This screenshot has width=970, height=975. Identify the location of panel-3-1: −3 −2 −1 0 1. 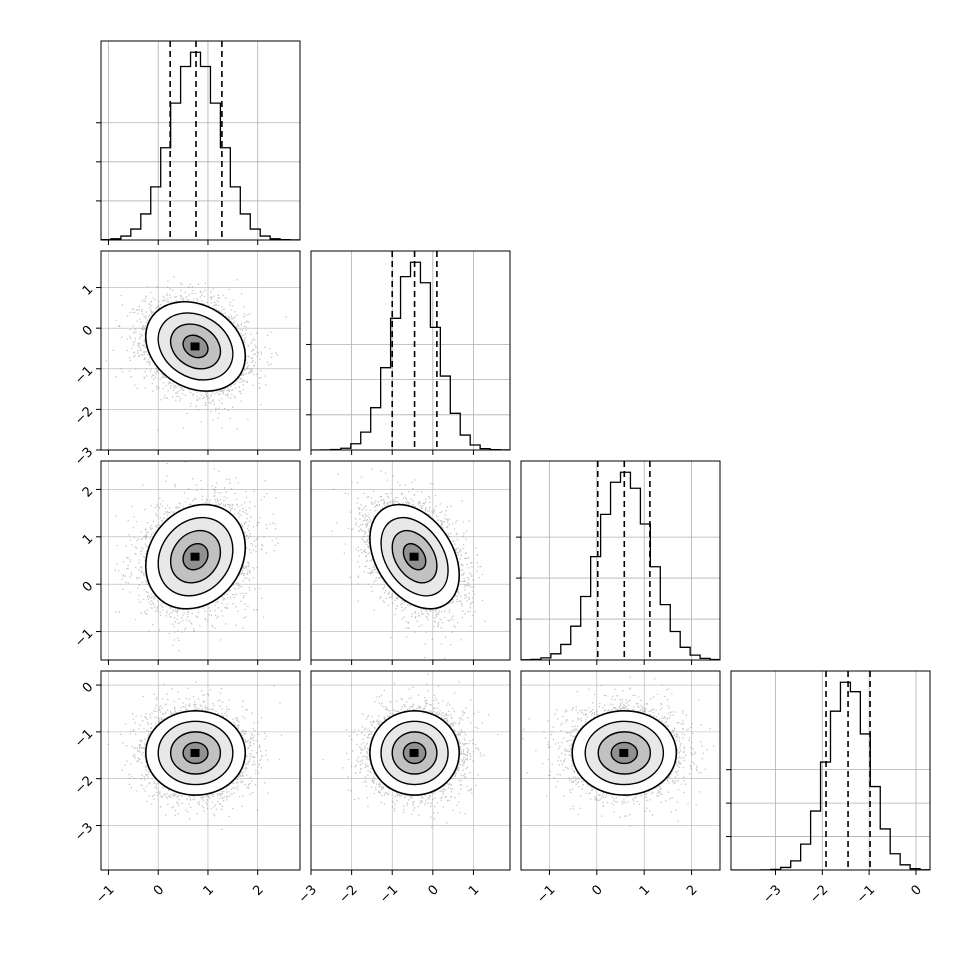
(403, 788).